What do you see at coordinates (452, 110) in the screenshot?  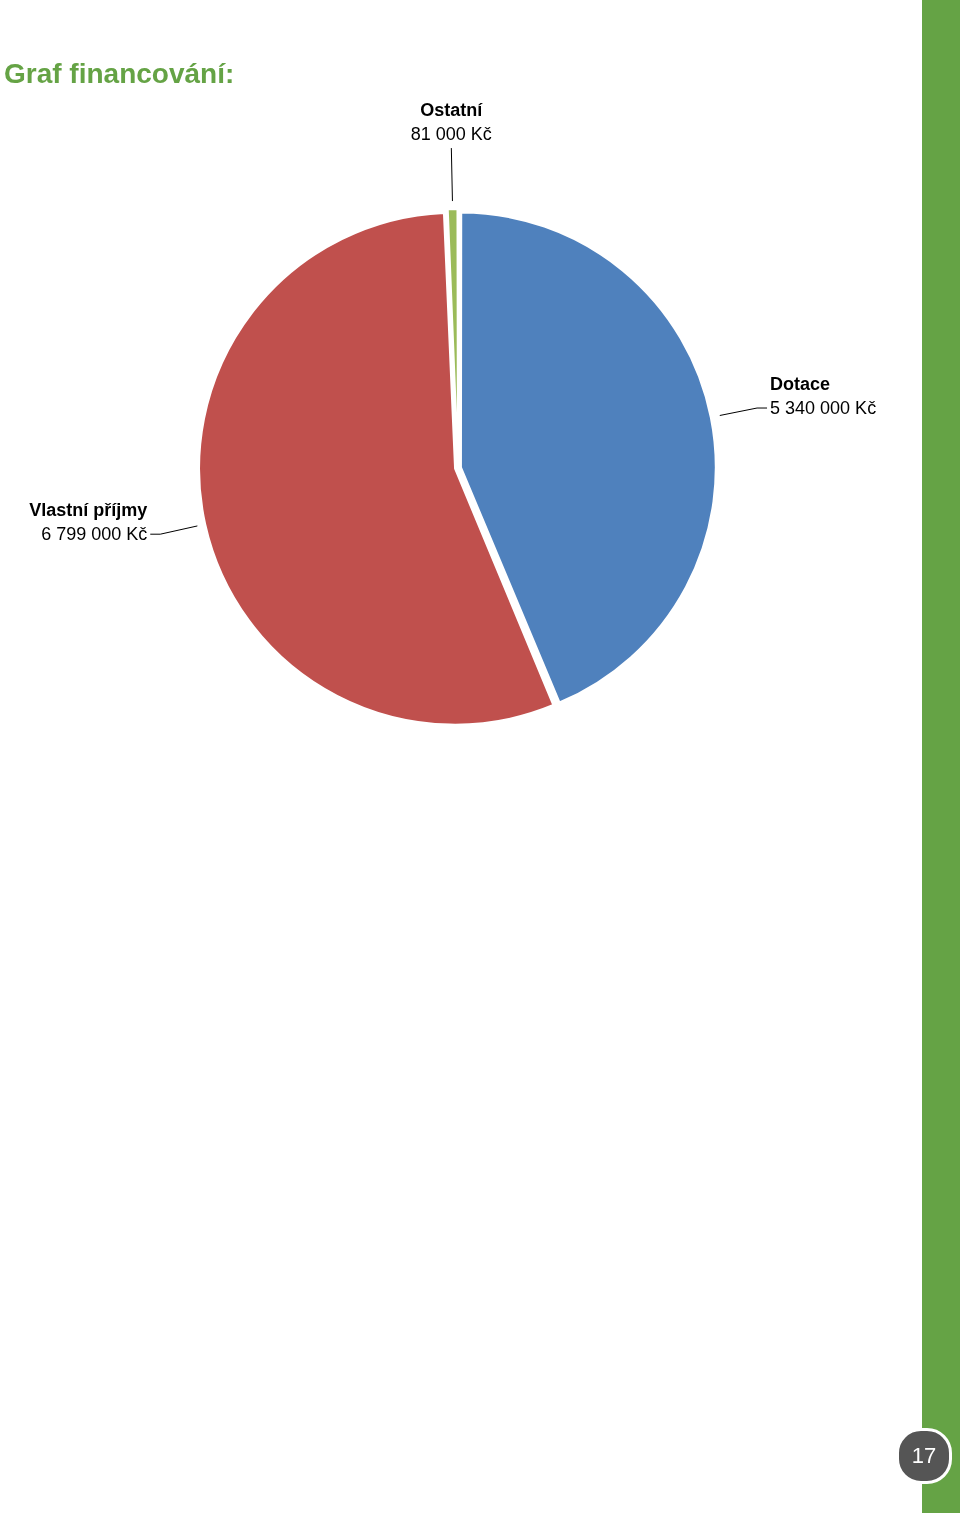 I see `slice-label: Ostatní` at bounding box center [452, 110].